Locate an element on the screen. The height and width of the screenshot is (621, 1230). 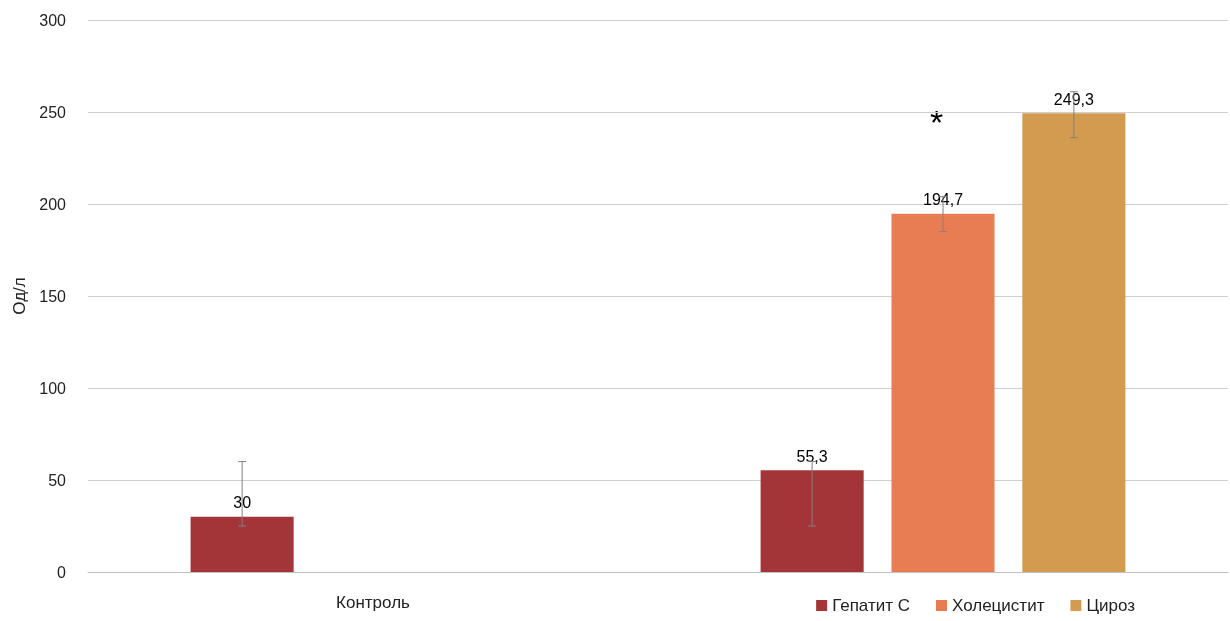
legend-label: Гепатит С is located at coordinates (871, 605).